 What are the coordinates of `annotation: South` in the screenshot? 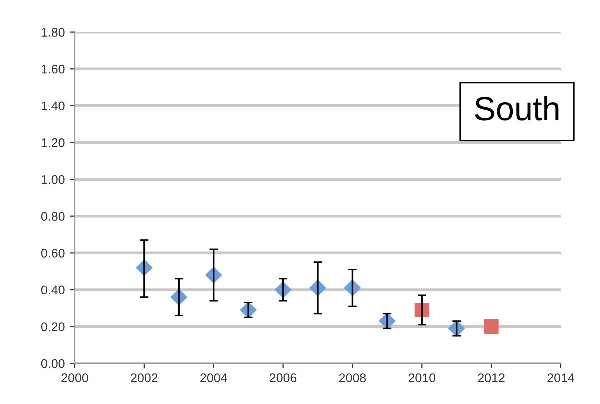 It's located at (517, 108).